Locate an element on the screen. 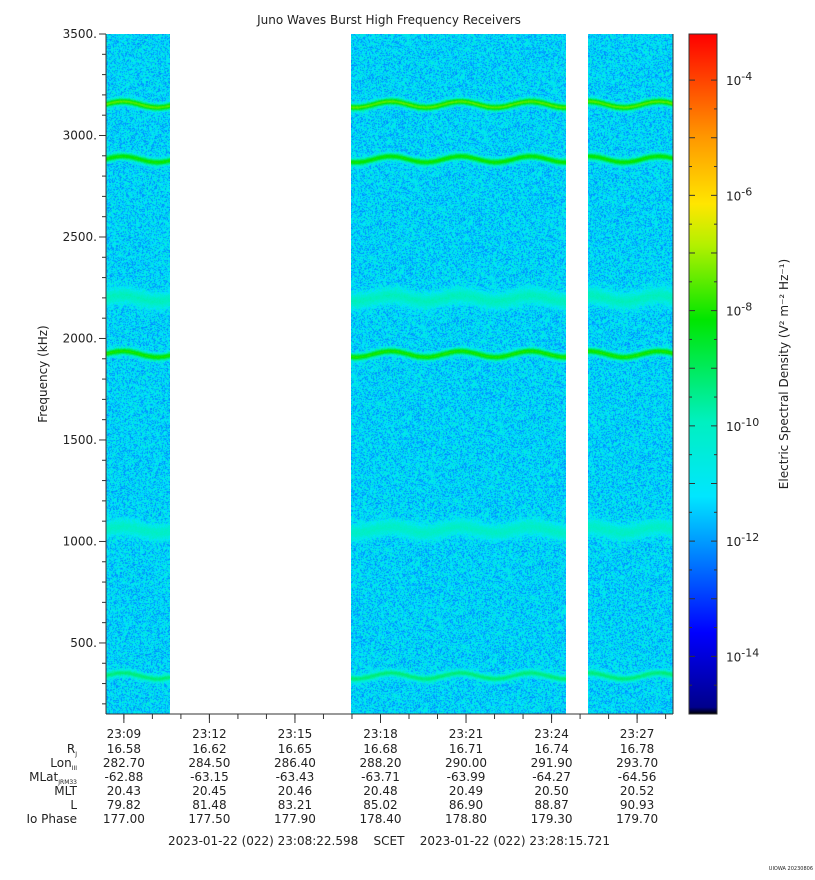  y-tick-label: 500. is located at coordinates (83, 643).